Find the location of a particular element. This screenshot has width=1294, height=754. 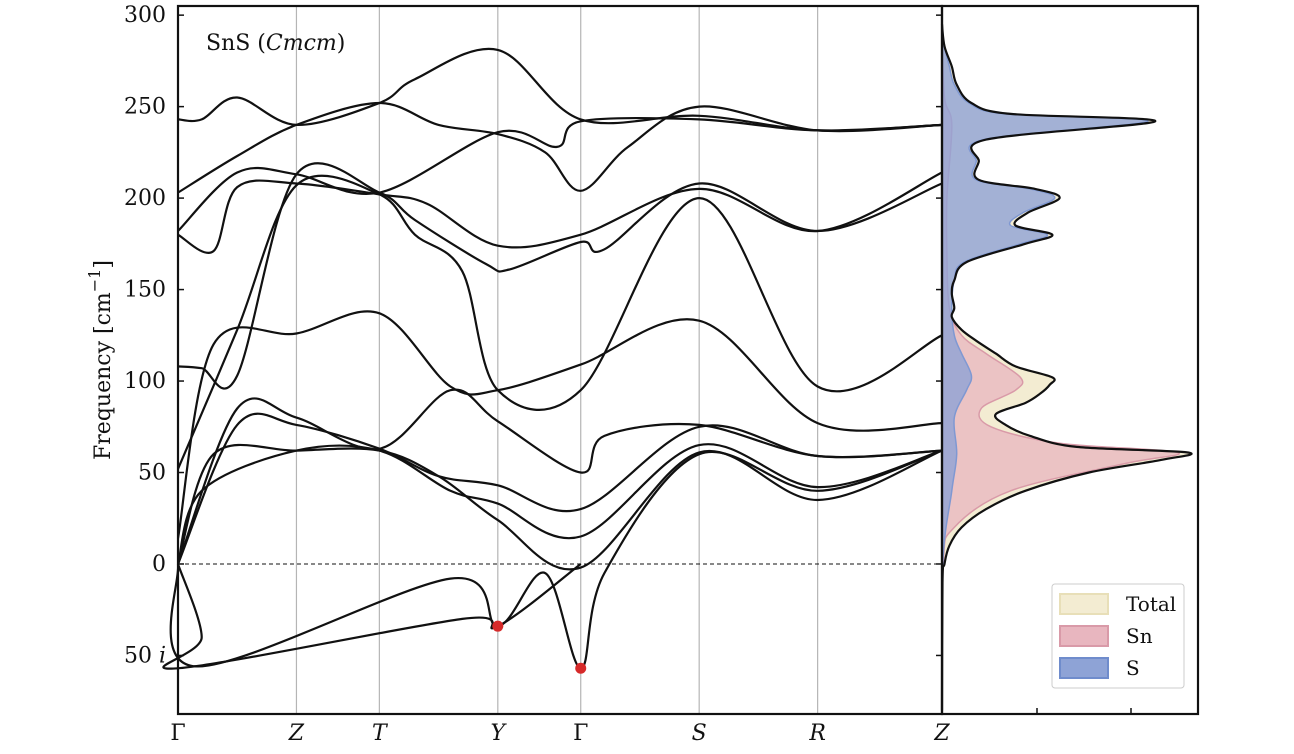

x-tick-label: Y is located at coordinates (499, 733).